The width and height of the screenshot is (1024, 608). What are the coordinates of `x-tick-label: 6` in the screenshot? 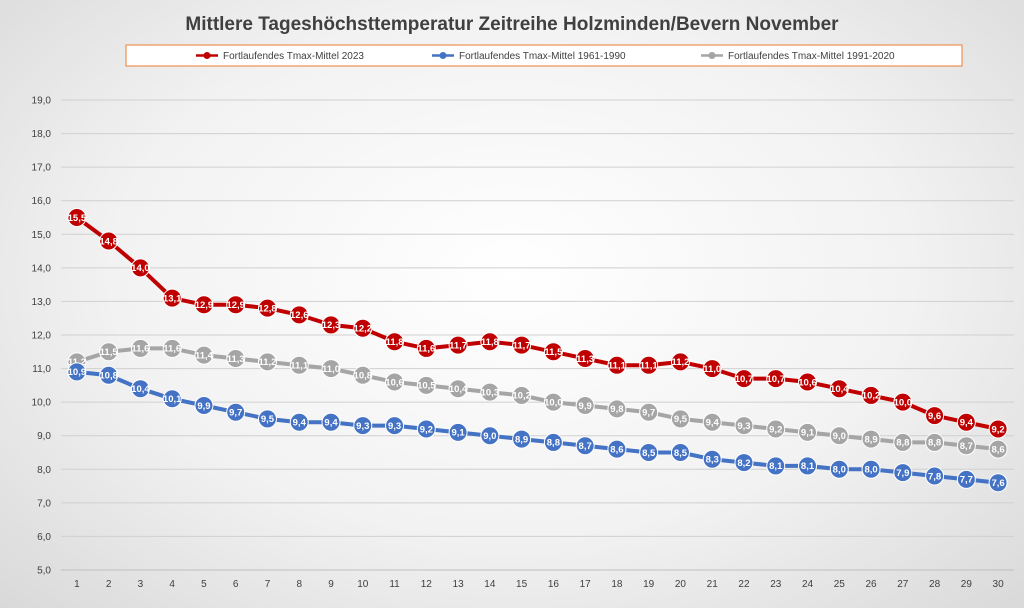 It's located at (236, 584).